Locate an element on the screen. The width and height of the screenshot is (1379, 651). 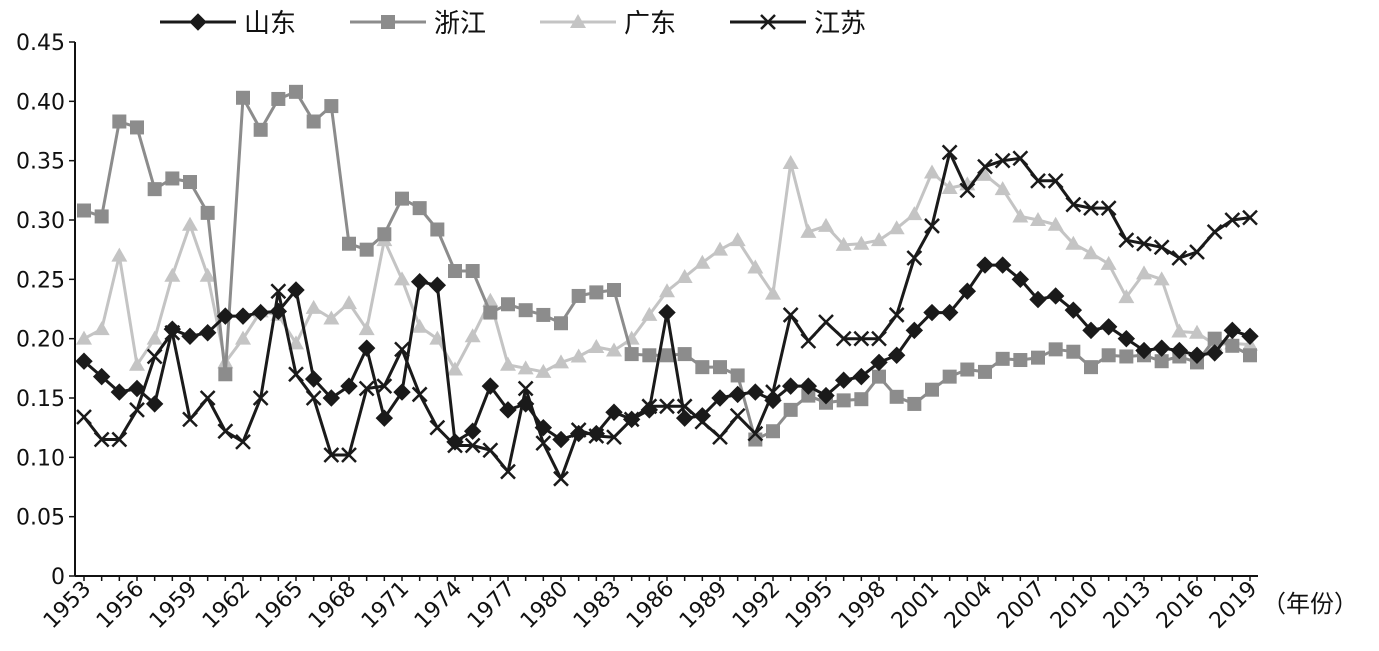
x-tick-label: 1953 is located at coordinates (67, 605).